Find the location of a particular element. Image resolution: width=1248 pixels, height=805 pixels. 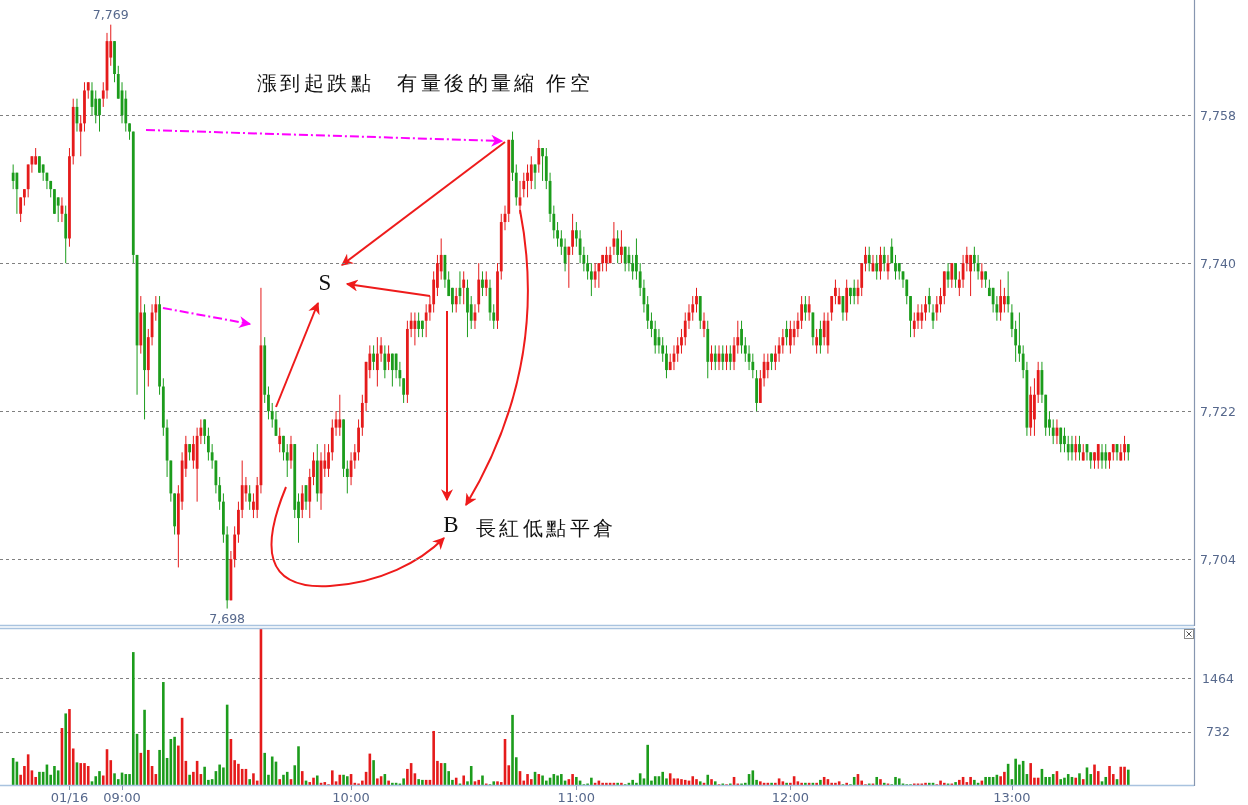

y-tick-label: 7,722 is located at coordinates (1218, 411).